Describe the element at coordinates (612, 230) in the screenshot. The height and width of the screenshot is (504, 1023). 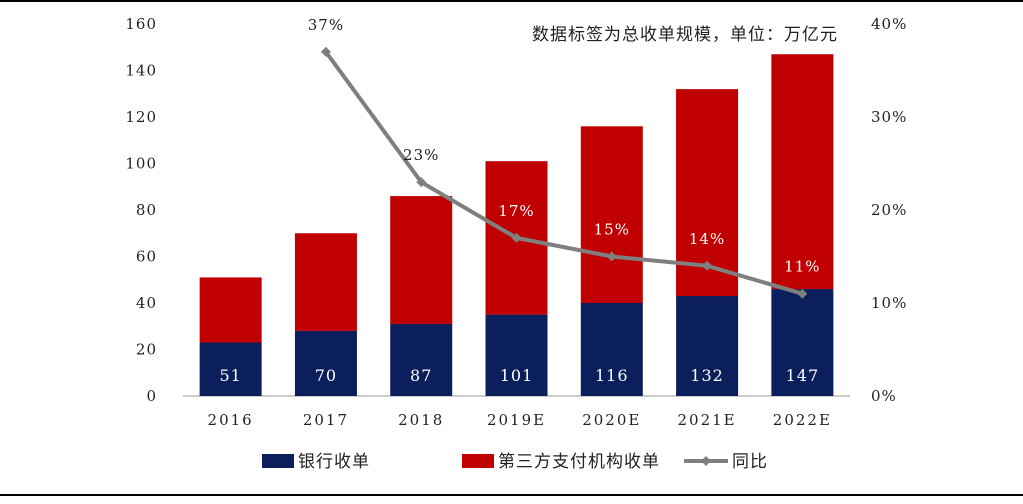
I see `yoy-label: 15%` at that location.